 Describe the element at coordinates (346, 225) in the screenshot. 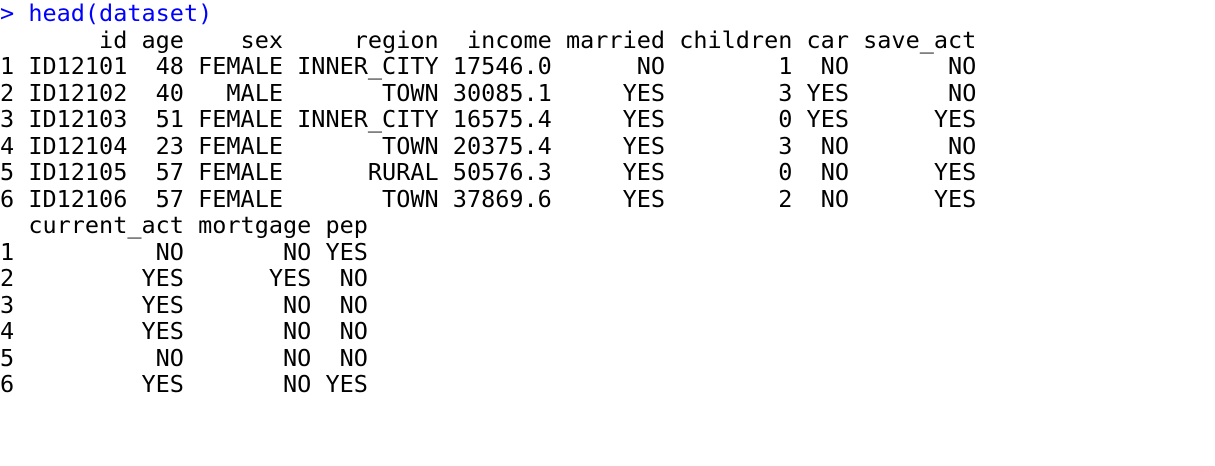

I see `column-header-pep: pep` at that location.